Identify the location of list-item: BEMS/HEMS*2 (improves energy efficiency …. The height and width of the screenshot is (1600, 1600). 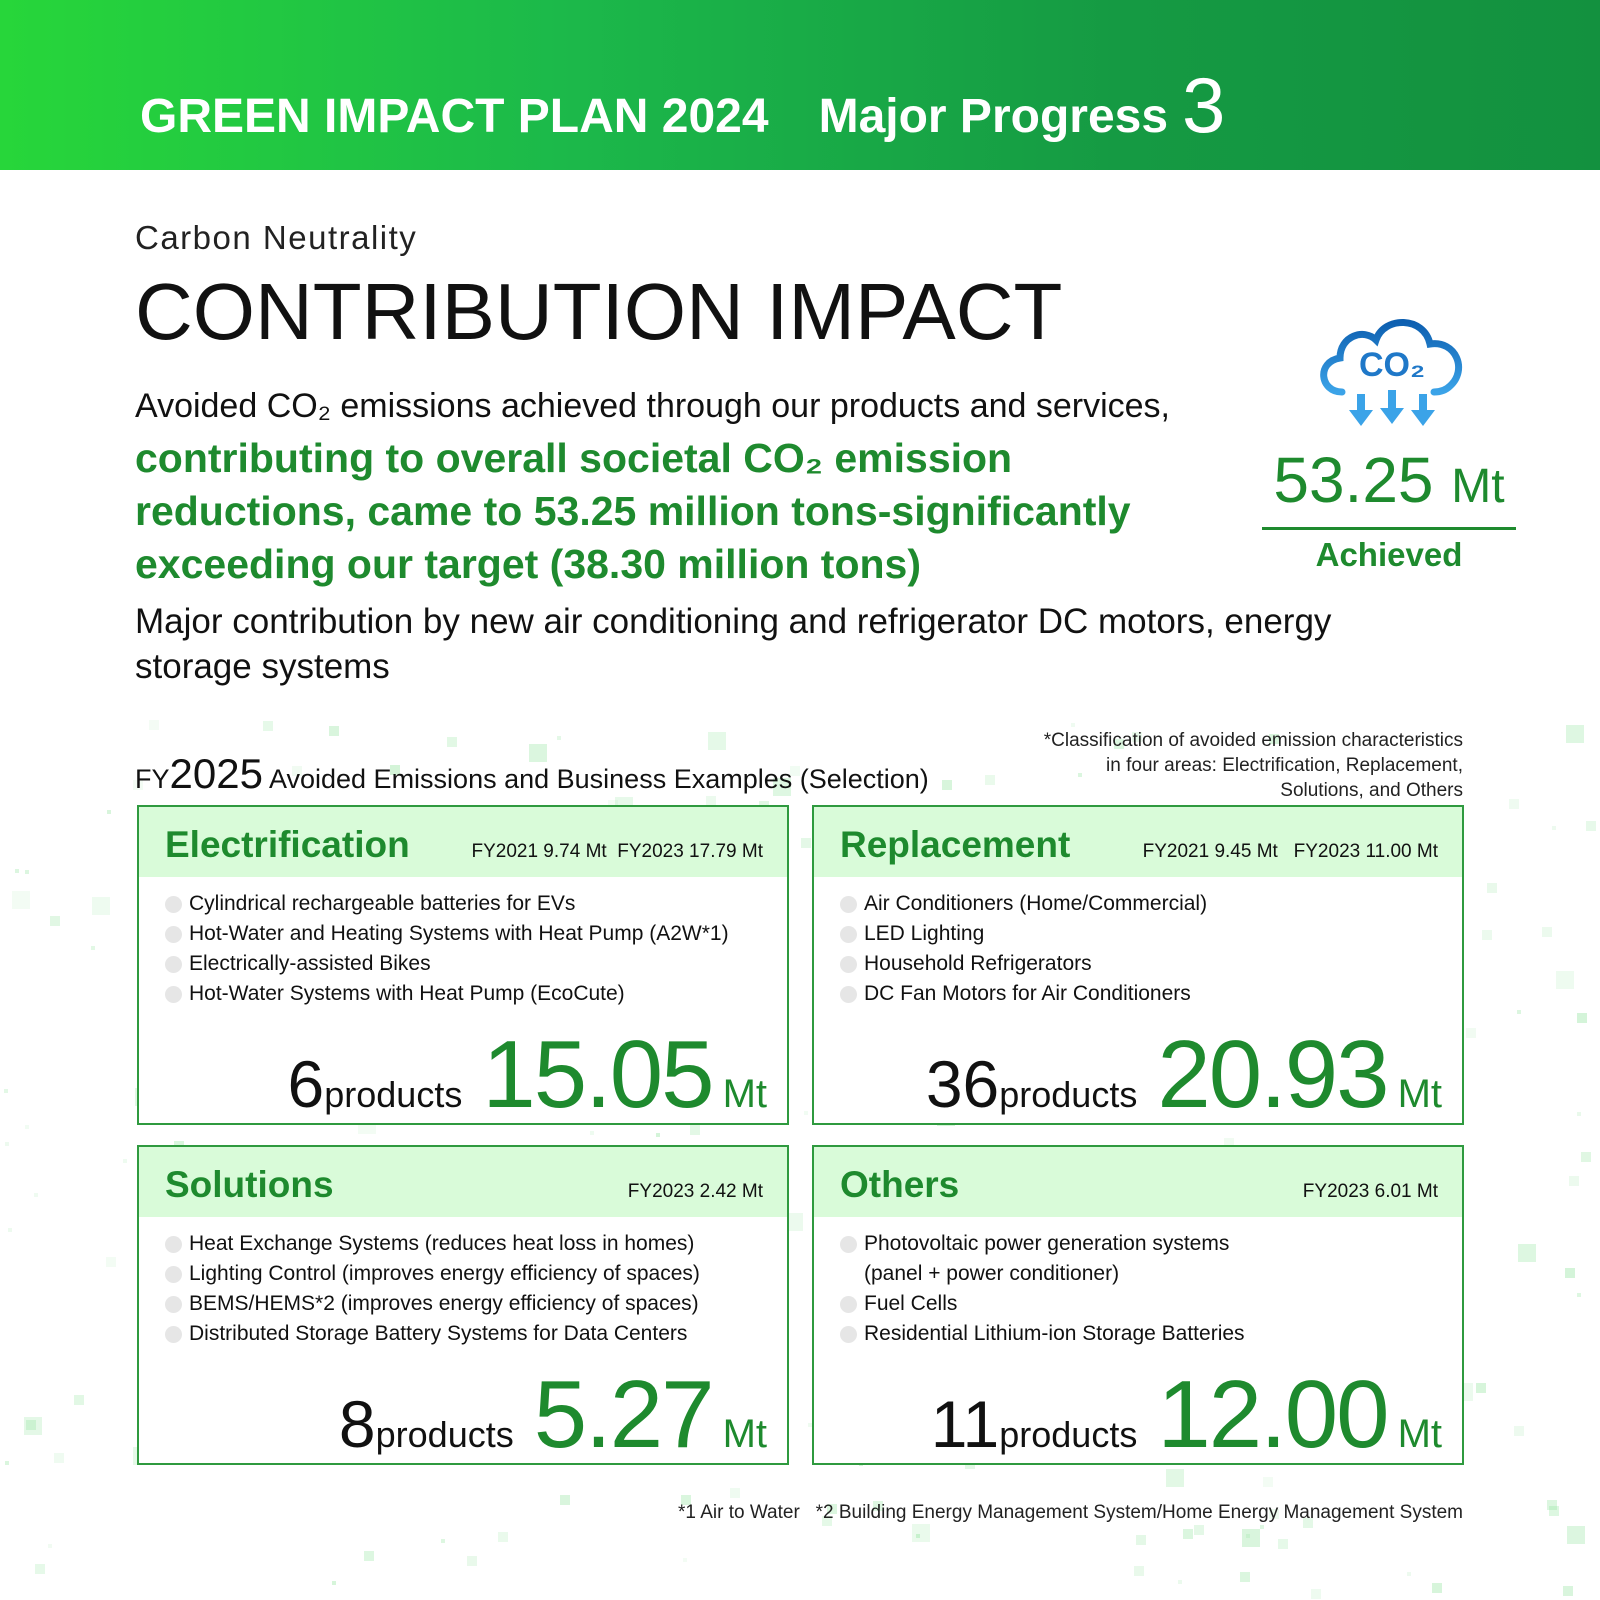
(476, 1304).